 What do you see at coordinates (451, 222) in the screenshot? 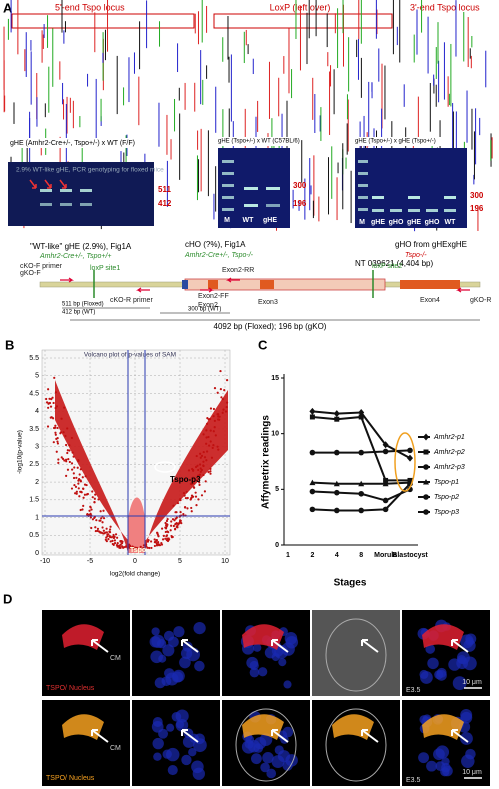
I see `lane-label: WT` at bounding box center [451, 222].